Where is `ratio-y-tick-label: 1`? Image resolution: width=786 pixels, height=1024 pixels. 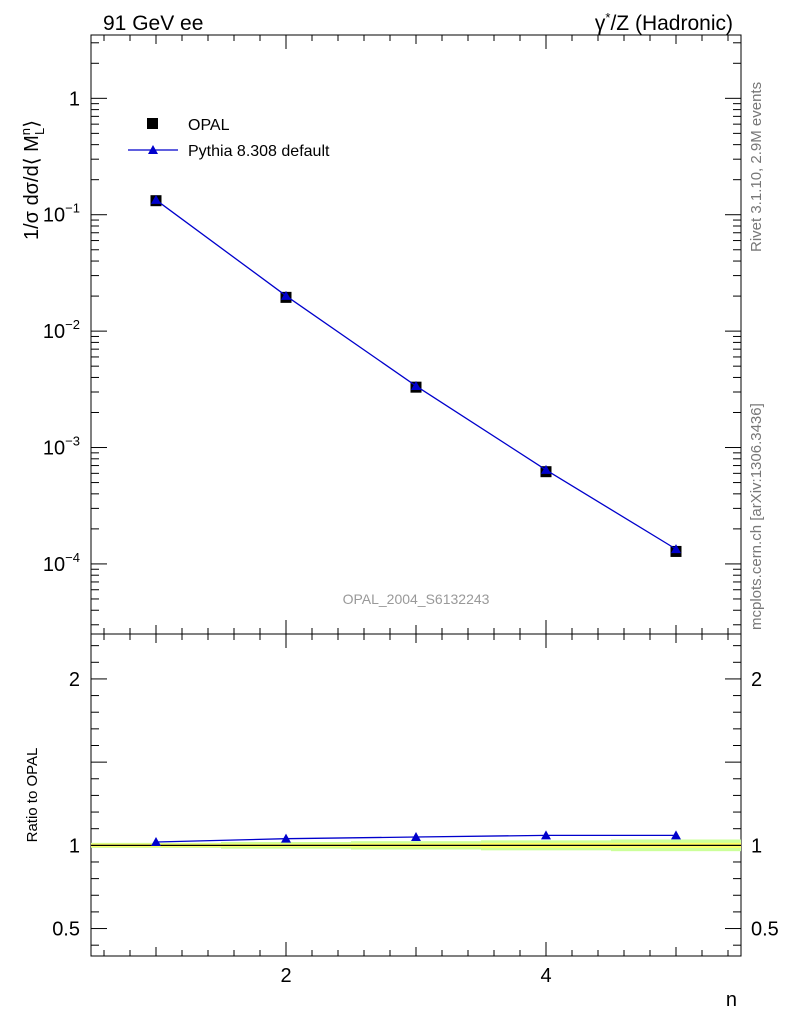 ratio-y-tick-label: 1 is located at coordinates (74, 846).